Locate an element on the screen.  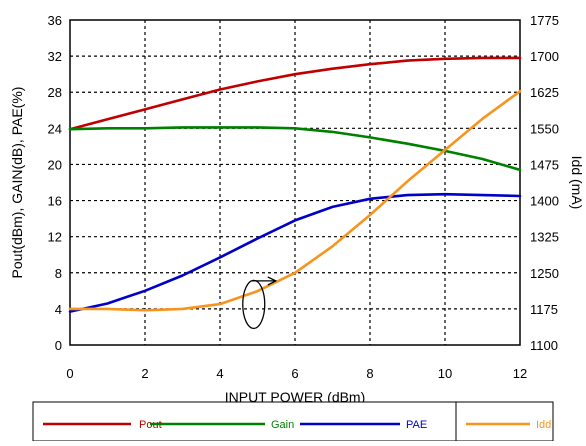
x-tick-label: 8 is located at coordinates (369, 373).